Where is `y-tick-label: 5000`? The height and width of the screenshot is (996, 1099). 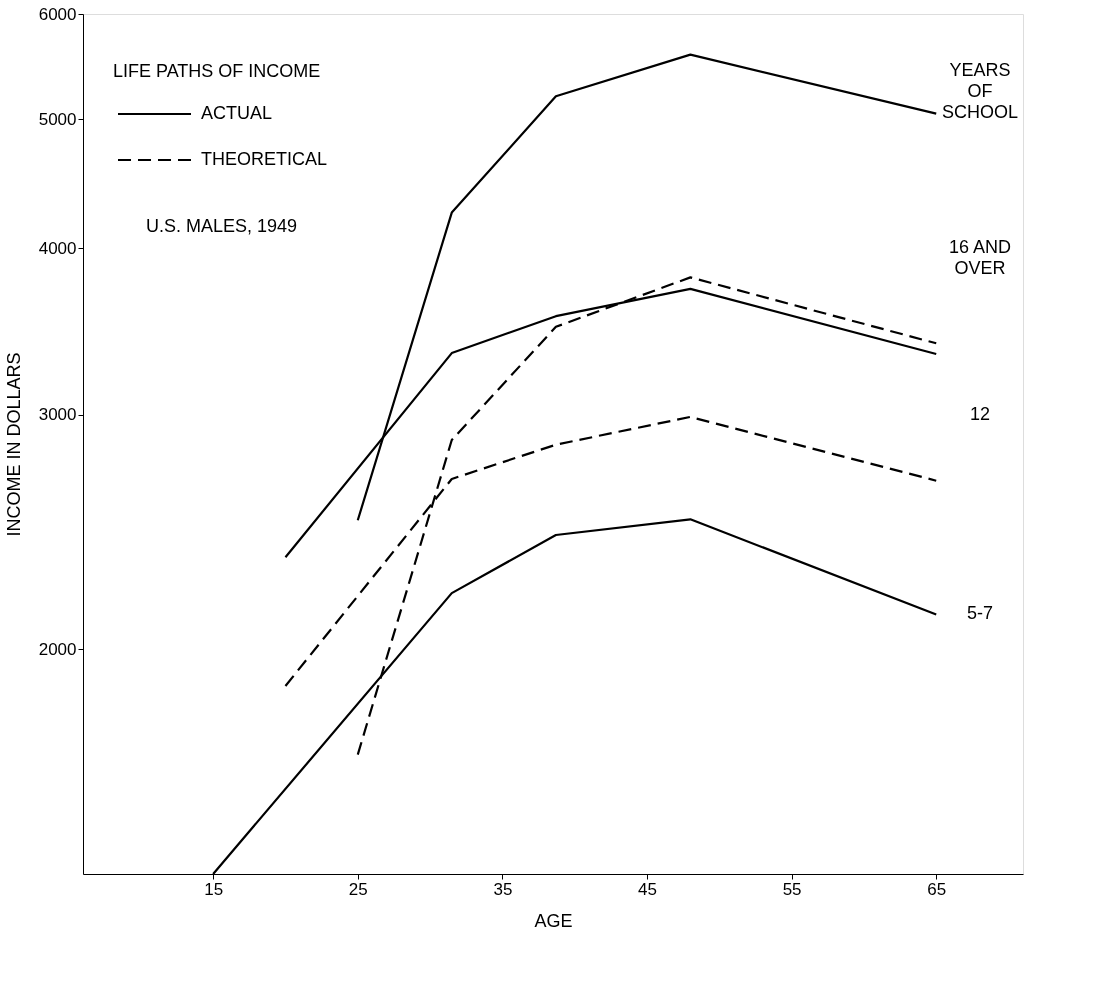
y-tick-label: 5000 is located at coordinates (57, 119).